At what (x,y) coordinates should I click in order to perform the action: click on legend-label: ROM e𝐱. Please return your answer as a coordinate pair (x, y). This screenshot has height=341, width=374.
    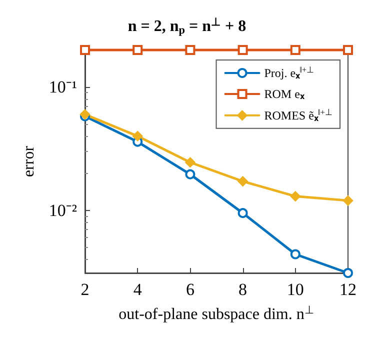
    Looking at the image, I should click on (284, 94).